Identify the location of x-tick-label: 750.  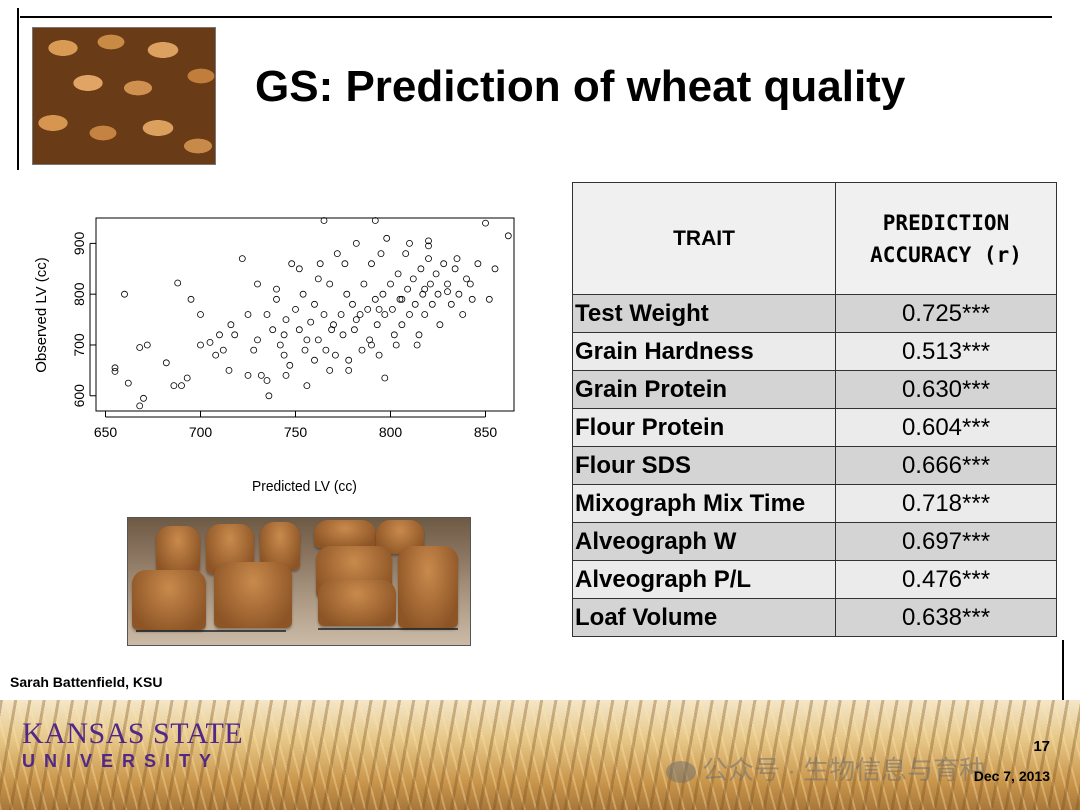
(296, 432).